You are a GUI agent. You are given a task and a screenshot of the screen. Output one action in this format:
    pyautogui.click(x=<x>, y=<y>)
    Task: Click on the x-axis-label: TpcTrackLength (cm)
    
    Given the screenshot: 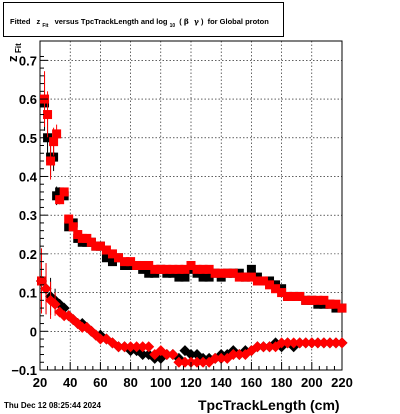 What is the action you would take?
    pyautogui.click(x=269, y=405)
    